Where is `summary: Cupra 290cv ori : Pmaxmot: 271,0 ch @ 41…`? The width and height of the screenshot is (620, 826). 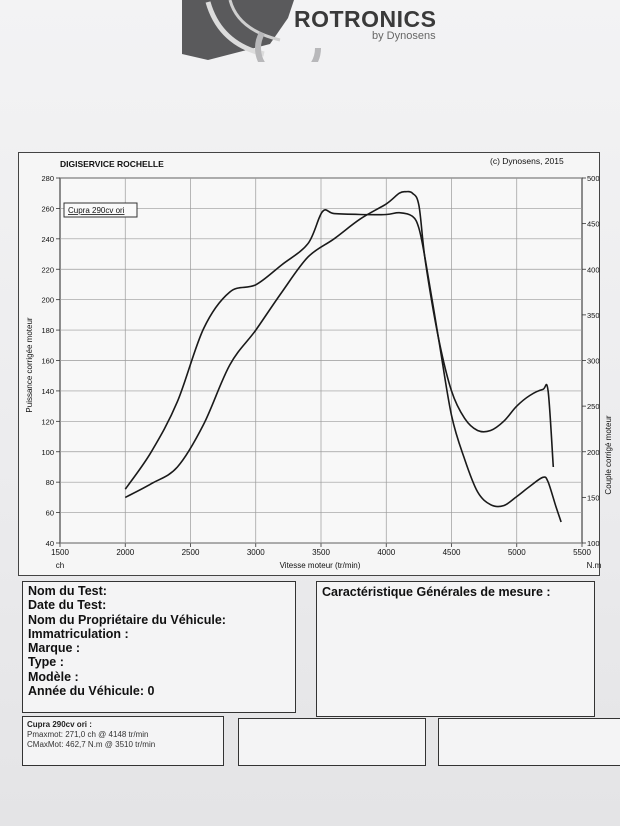
summary: Cupra 290cv ori : Pmaxmot: 271,0 ch @ 41… is located at coordinates (91, 735).